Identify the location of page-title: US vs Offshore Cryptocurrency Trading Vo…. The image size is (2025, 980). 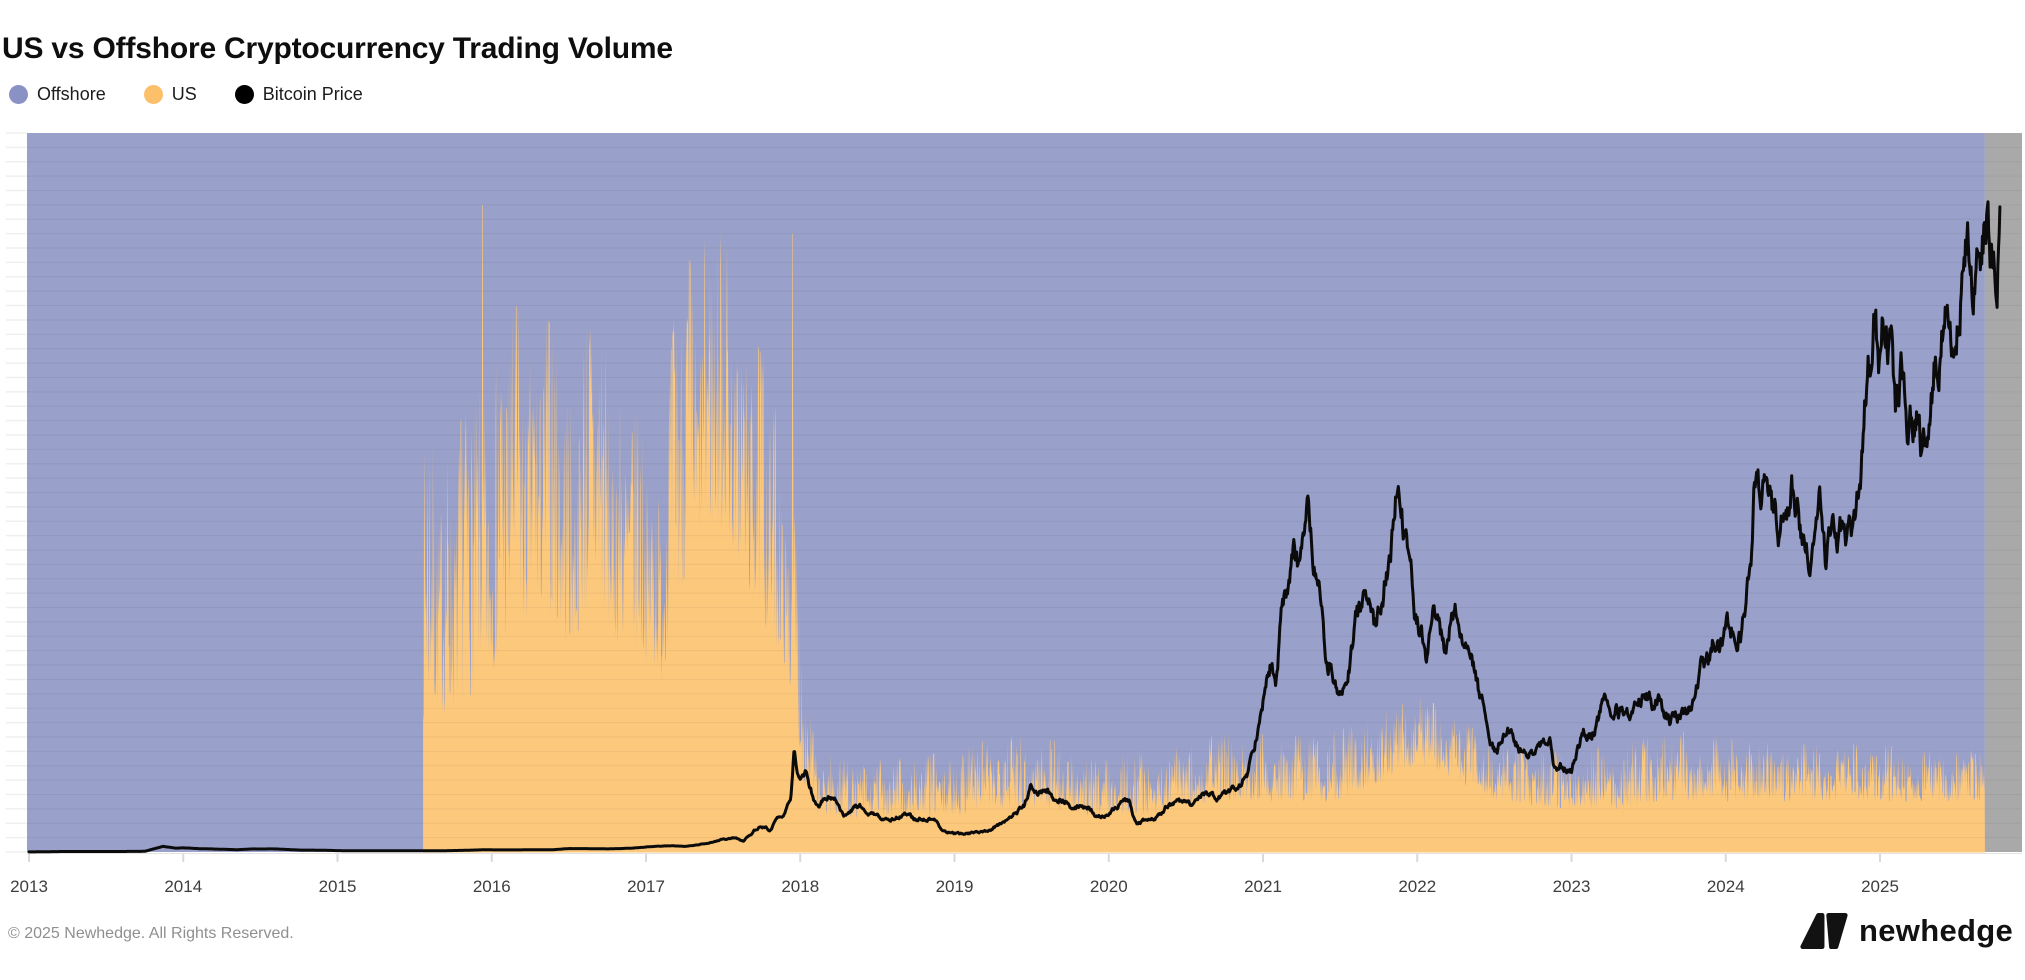
(337, 49).